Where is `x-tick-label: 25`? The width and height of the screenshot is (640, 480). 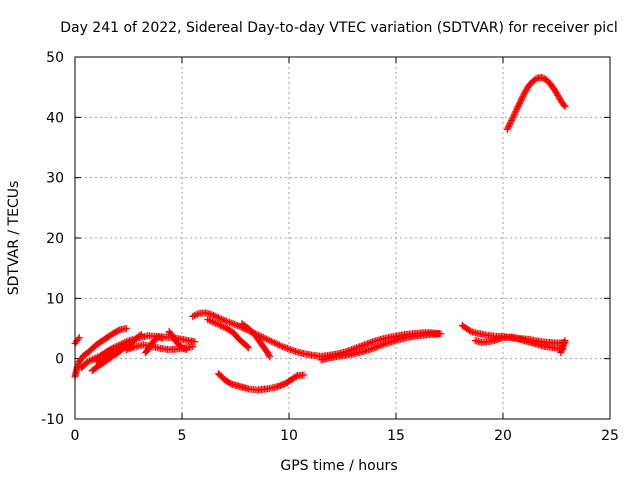 x-tick-label: 25 is located at coordinates (610, 436).